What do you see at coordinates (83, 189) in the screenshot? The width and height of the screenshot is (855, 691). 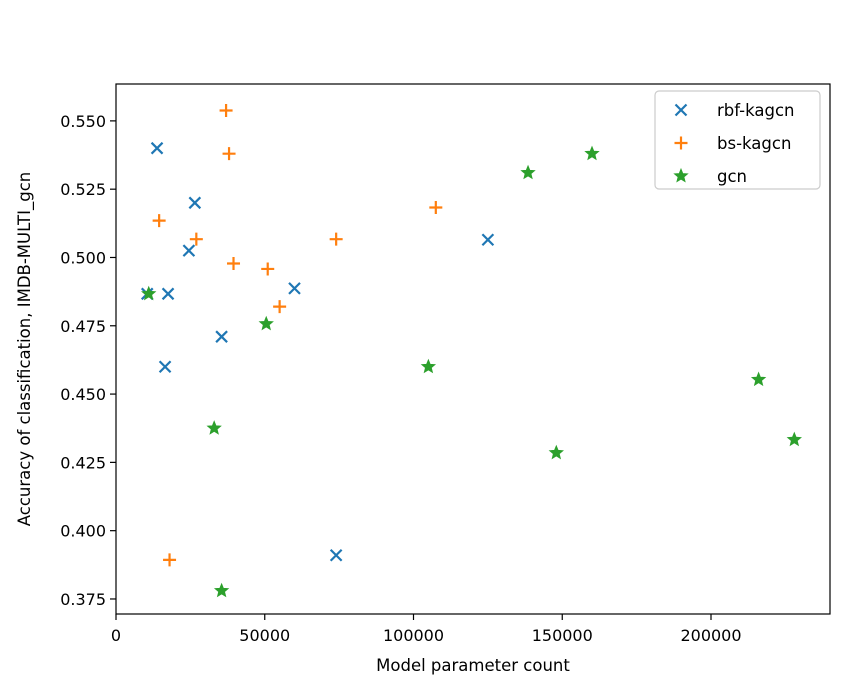 I see `y-tick-label: 0.525` at bounding box center [83, 189].